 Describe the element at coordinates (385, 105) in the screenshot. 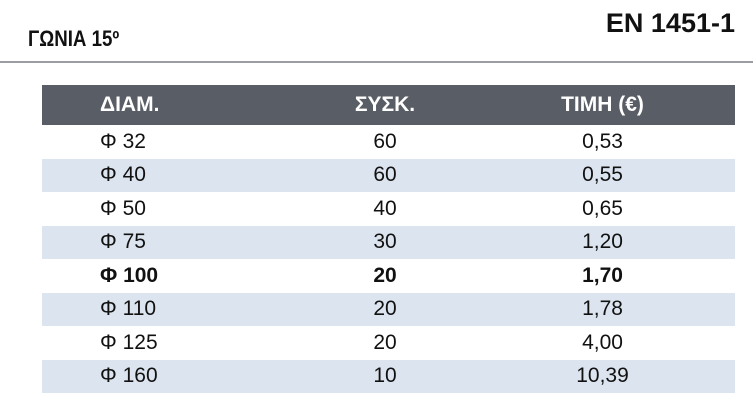

I see `column-header: ΣΥΣΚ.` at that location.